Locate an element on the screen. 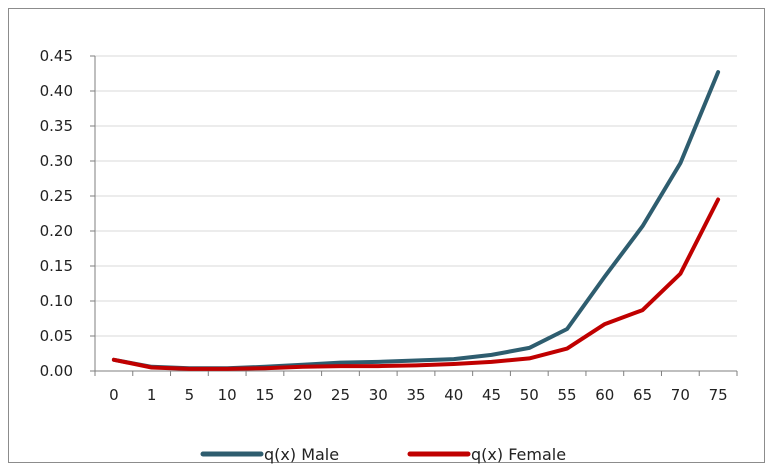 This screenshot has width=773, height=471. x-tick-label: 30 is located at coordinates (378, 395).